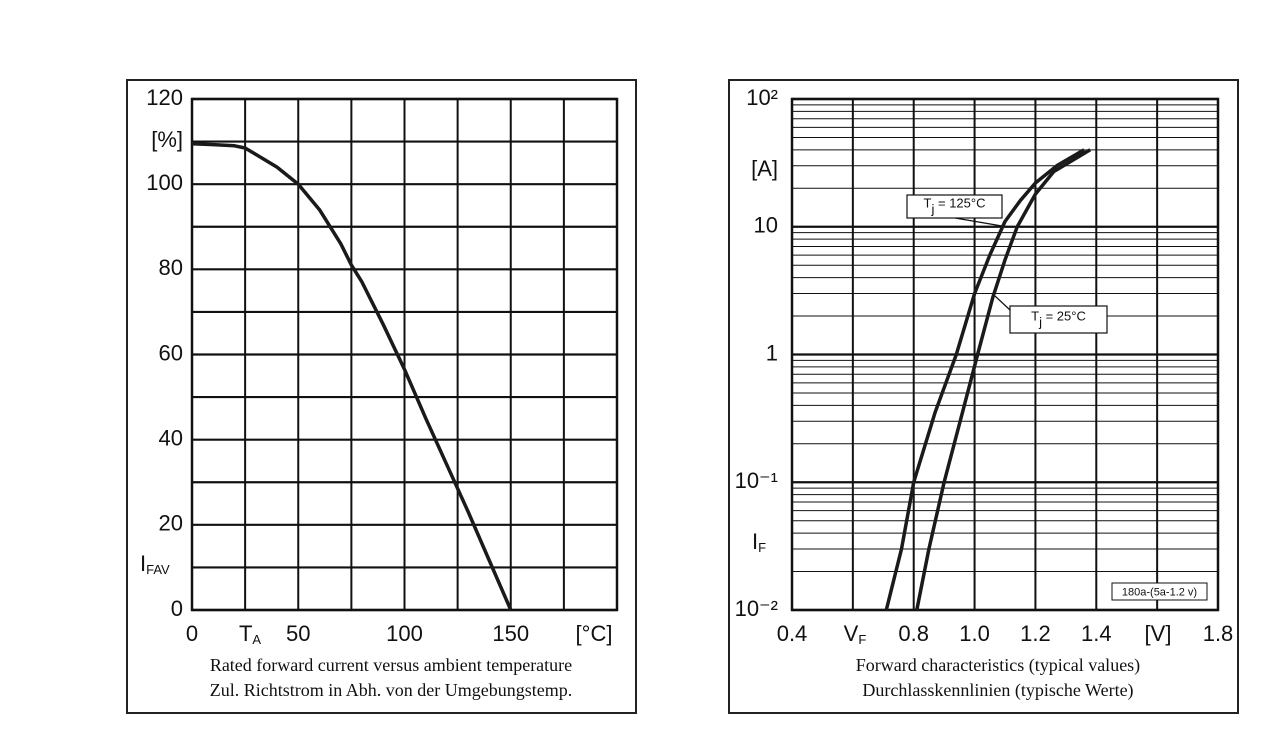 This screenshot has width=1280, height=745. Describe the element at coordinates (1158, 633) in the screenshot. I see `x-unit: [V]` at that location.